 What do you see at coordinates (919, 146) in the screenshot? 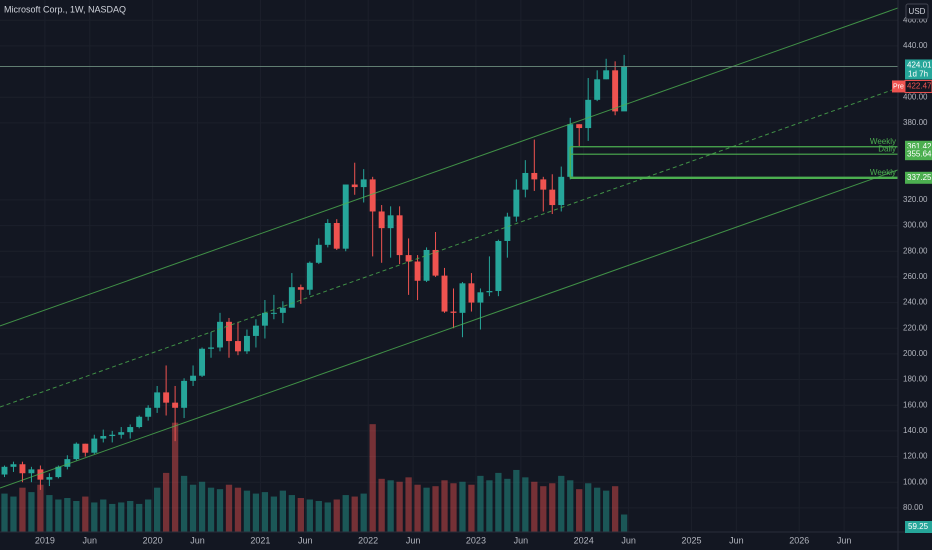
I see `level-tag-label: 361.42` at bounding box center [919, 146].